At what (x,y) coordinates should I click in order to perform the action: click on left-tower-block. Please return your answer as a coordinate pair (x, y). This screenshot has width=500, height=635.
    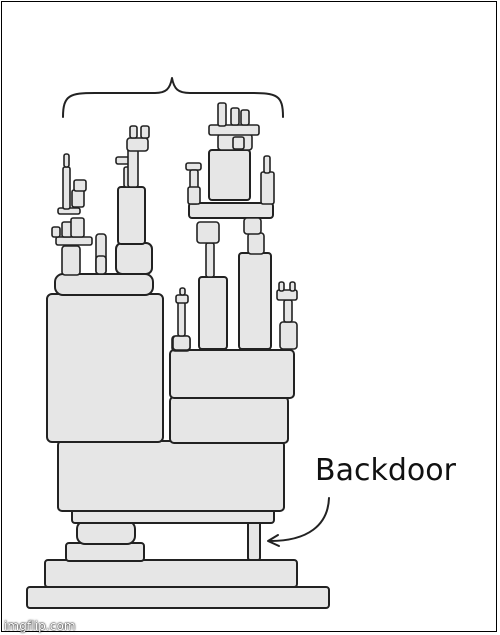
    Looking at the image, I should click on (77, 227).